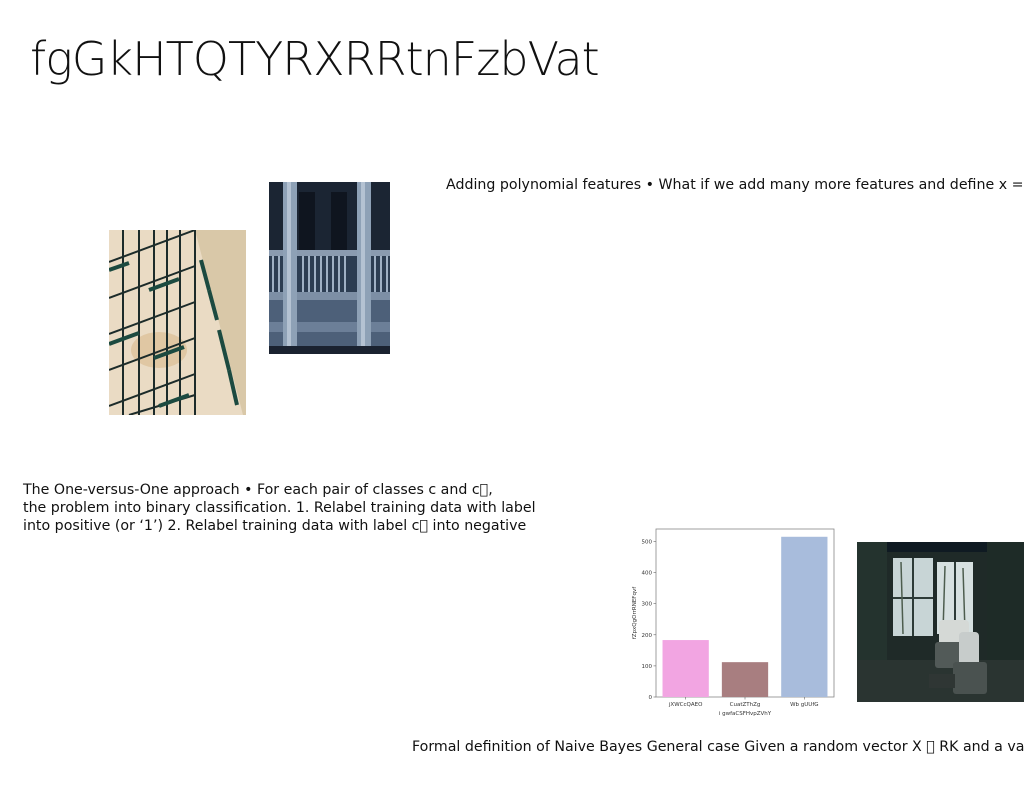 This screenshot has height=788, width=1024. Describe the element at coordinates (745, 714) in the screenshot. I see `x-axis-label: i gwfaCSFHvpZVhY` at that location.